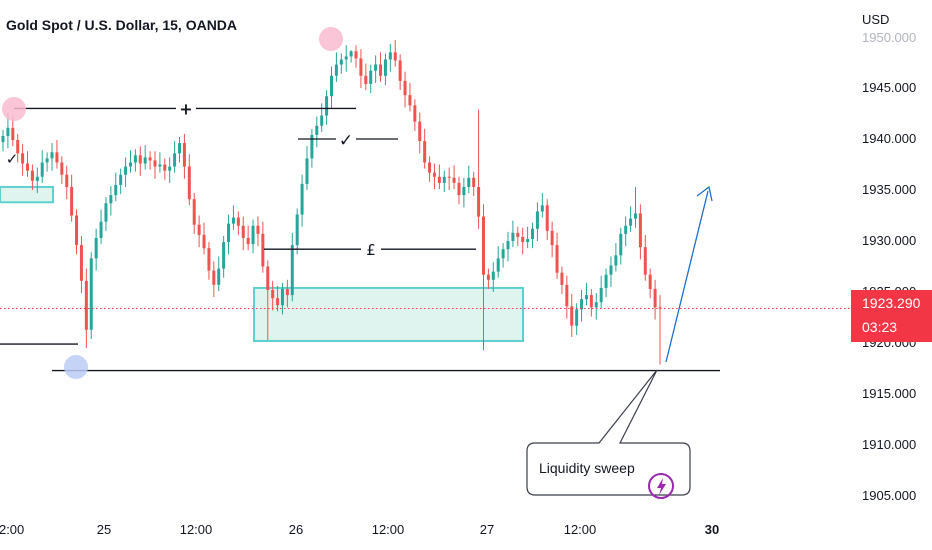  I want to click on projection-arrow-line, so click(687, 276).